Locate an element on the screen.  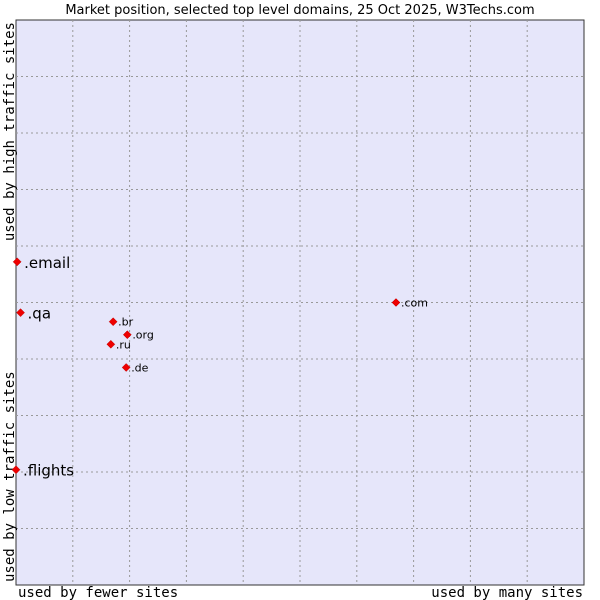
point-qa-marker is located at coordinates (20, 313).